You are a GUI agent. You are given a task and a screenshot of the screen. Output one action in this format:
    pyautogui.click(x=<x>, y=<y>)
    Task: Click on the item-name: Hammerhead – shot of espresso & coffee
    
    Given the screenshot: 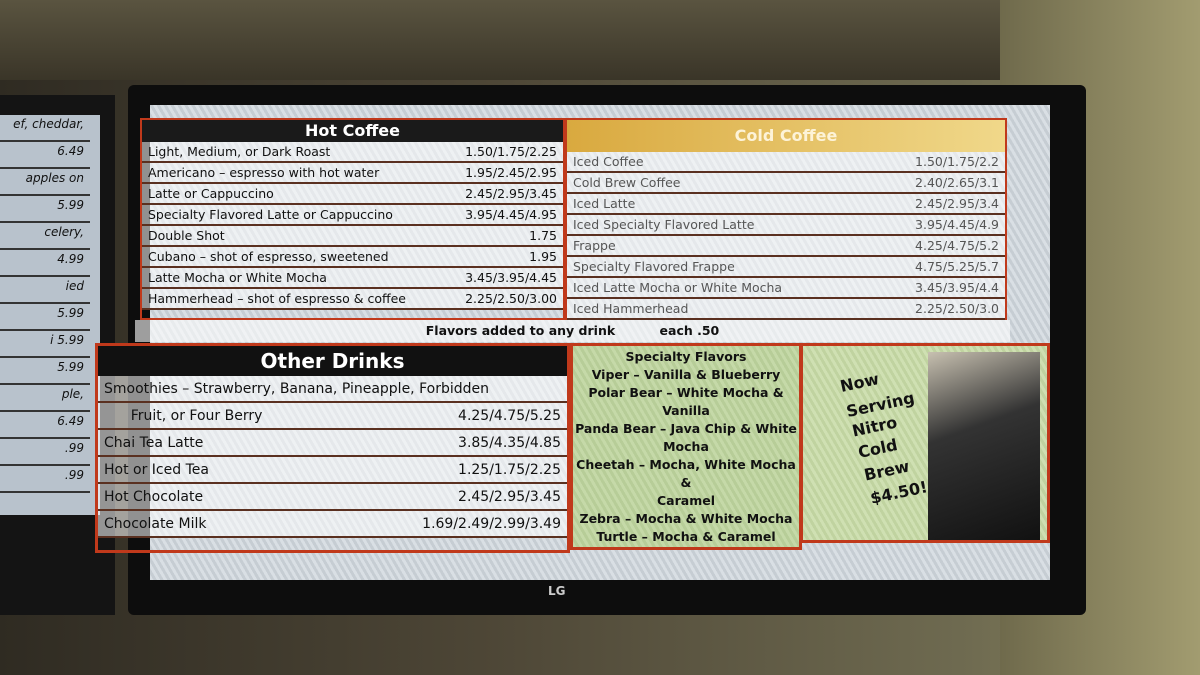 What is the action you would take?
    pyautogui.click(x=277, y=298)
    